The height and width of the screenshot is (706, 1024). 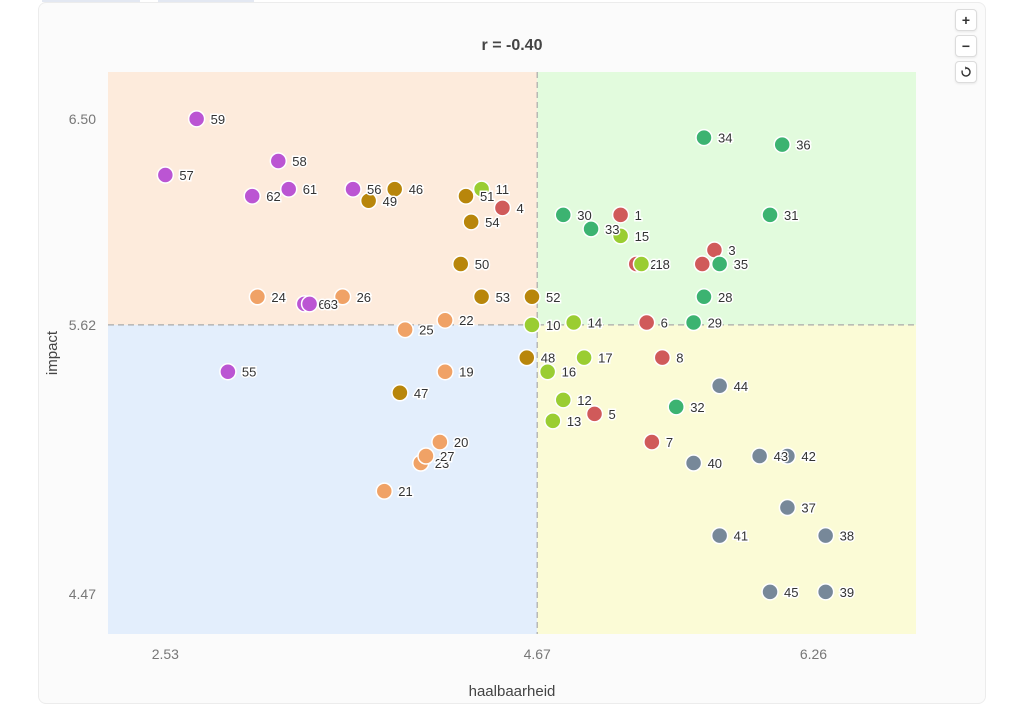 What do you see at coordinates (781, 456) in the screenshot?
I see `data-label-43: 43` at bounding box center [781, 456].